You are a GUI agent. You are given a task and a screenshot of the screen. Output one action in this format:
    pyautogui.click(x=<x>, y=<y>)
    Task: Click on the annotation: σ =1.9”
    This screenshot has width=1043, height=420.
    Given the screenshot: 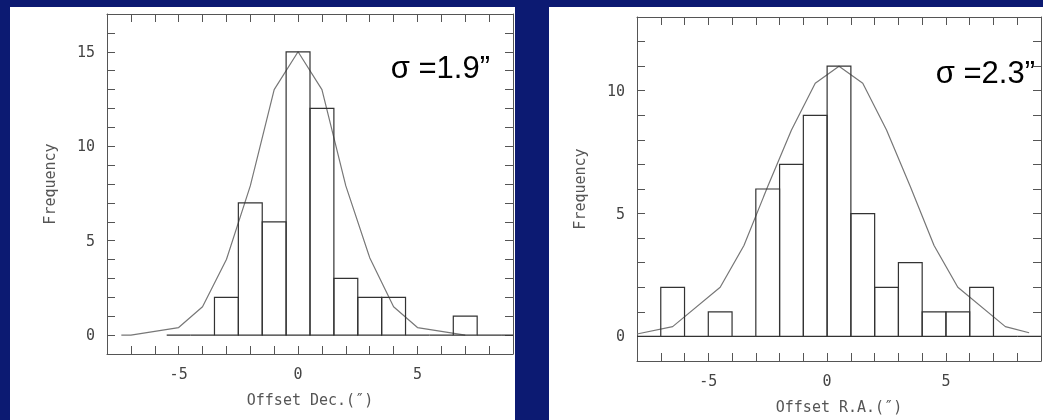 What is the action you would take?
    pyautogui.click(x=440, y=67)
    